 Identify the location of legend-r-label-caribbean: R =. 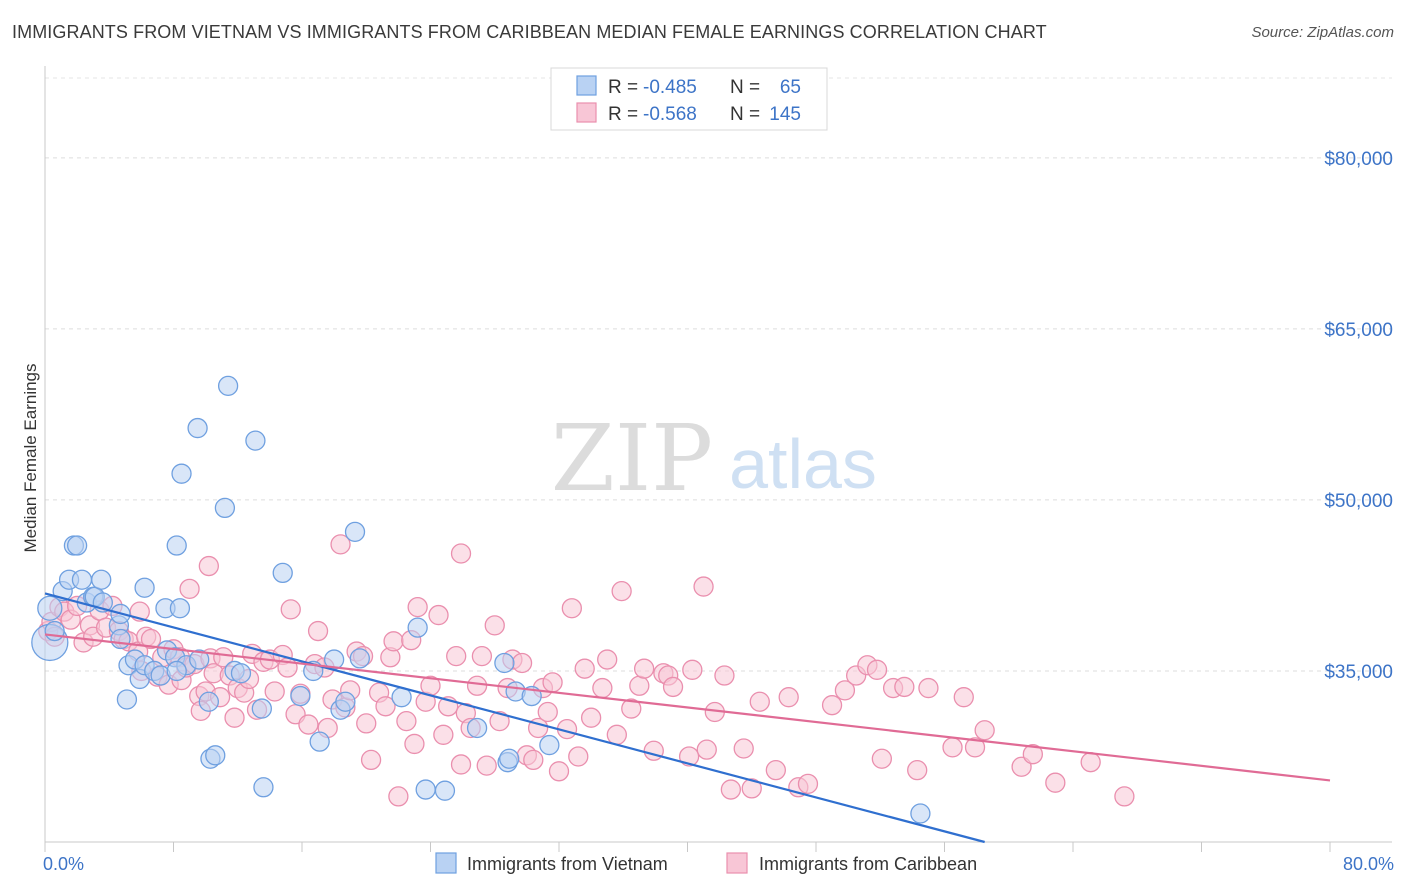
(623, 114).